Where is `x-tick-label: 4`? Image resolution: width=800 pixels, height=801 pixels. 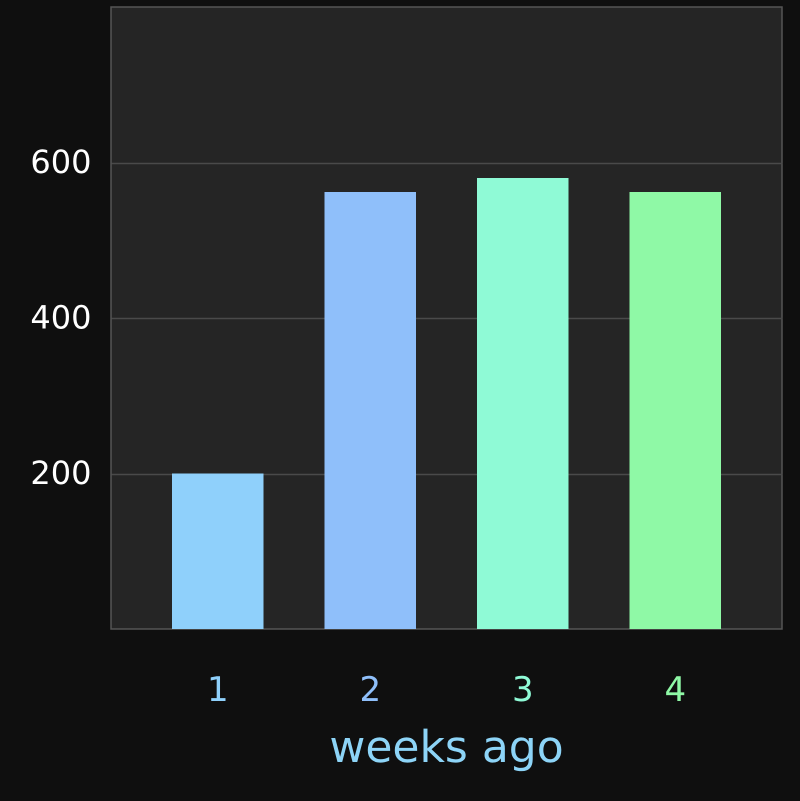 x-tick-label: 4 is located at coordinates (675, 690).